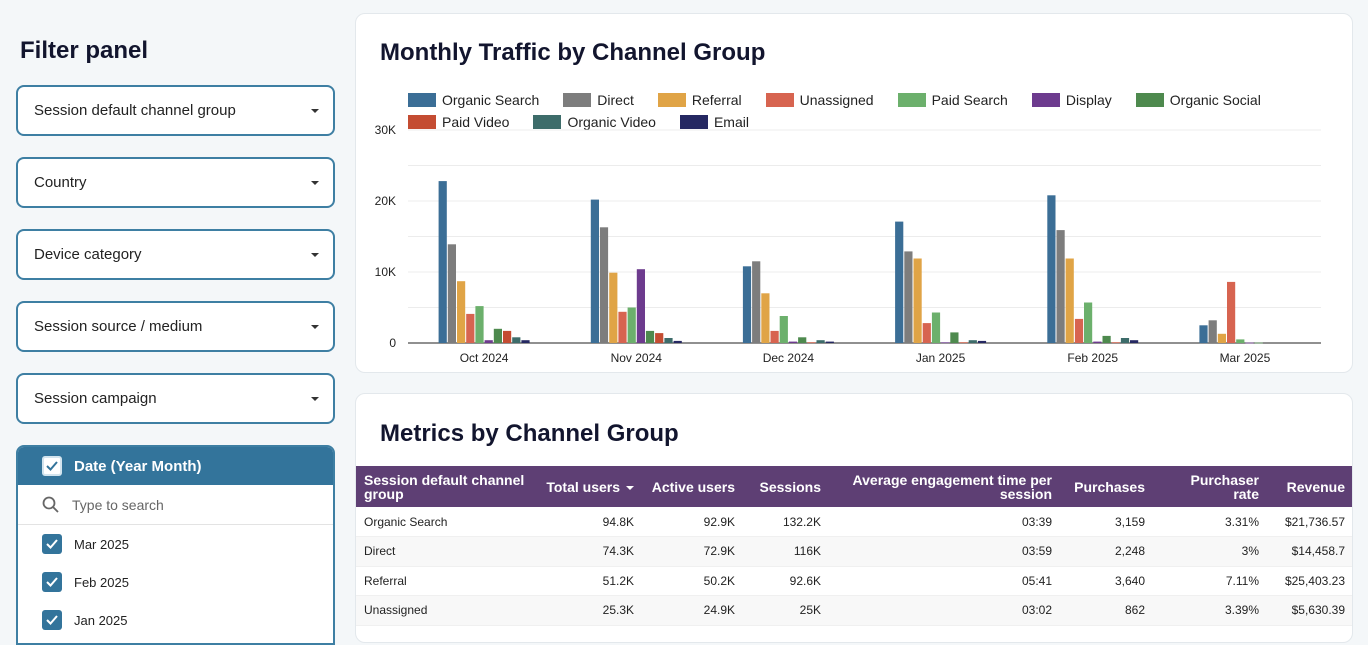  Describe the element at coordinates (175, 582) in the screenshot. I see `date-item: Feb 2025` at that location.